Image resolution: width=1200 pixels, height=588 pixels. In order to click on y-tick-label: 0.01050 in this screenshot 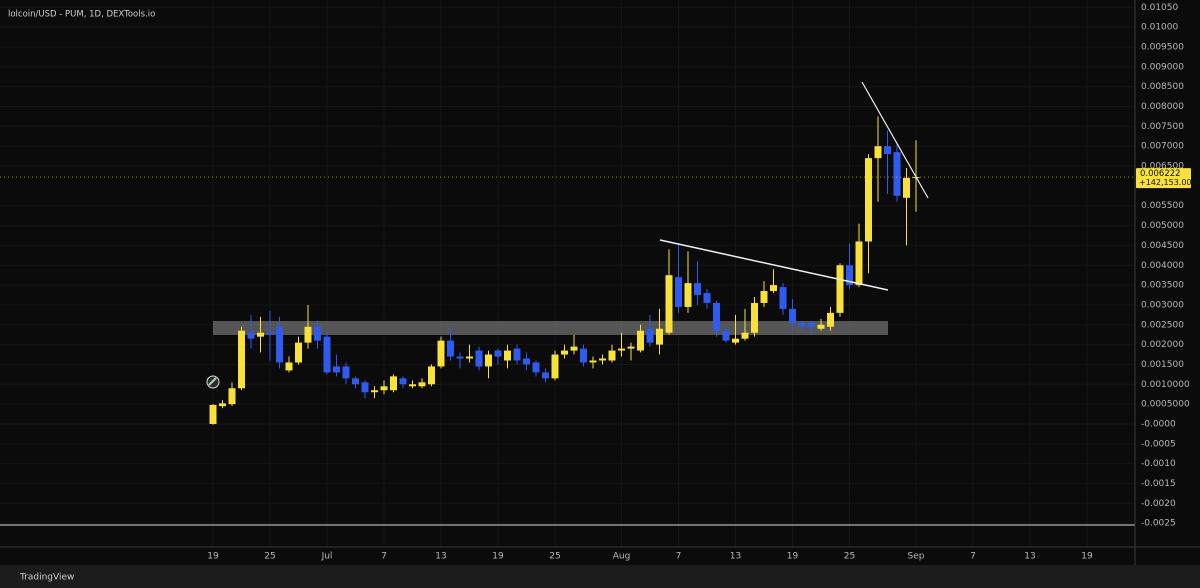, I will do `click(1159, 8)`.